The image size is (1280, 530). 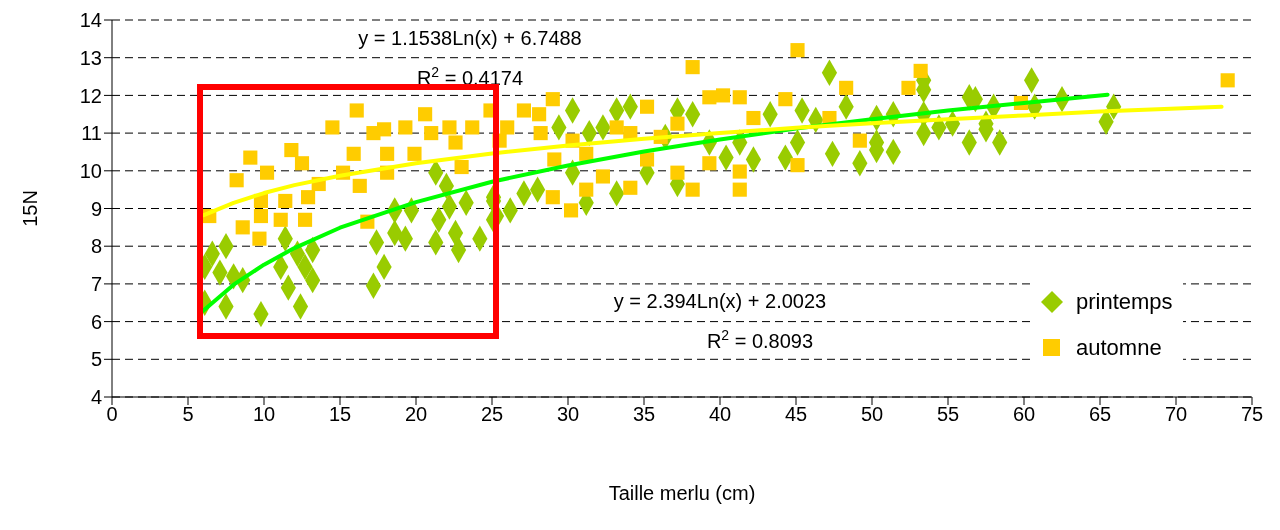 What do you see at coordinates (1119, 348) in the screenshot?
I see `legend-label: automne` at bounding box center [1119, 348].